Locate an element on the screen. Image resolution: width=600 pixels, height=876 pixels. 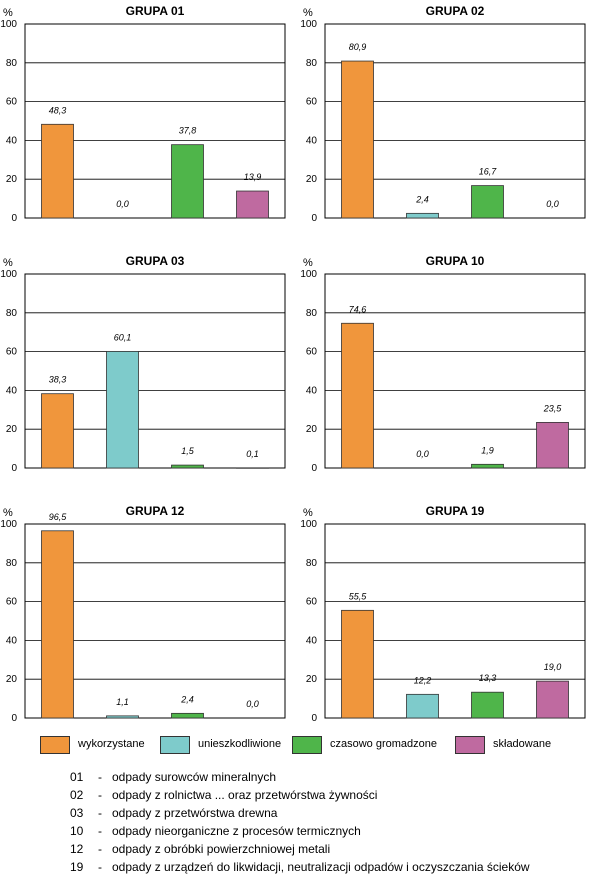
bar-value-label: 96,5 is located at coordinates (58, 517).